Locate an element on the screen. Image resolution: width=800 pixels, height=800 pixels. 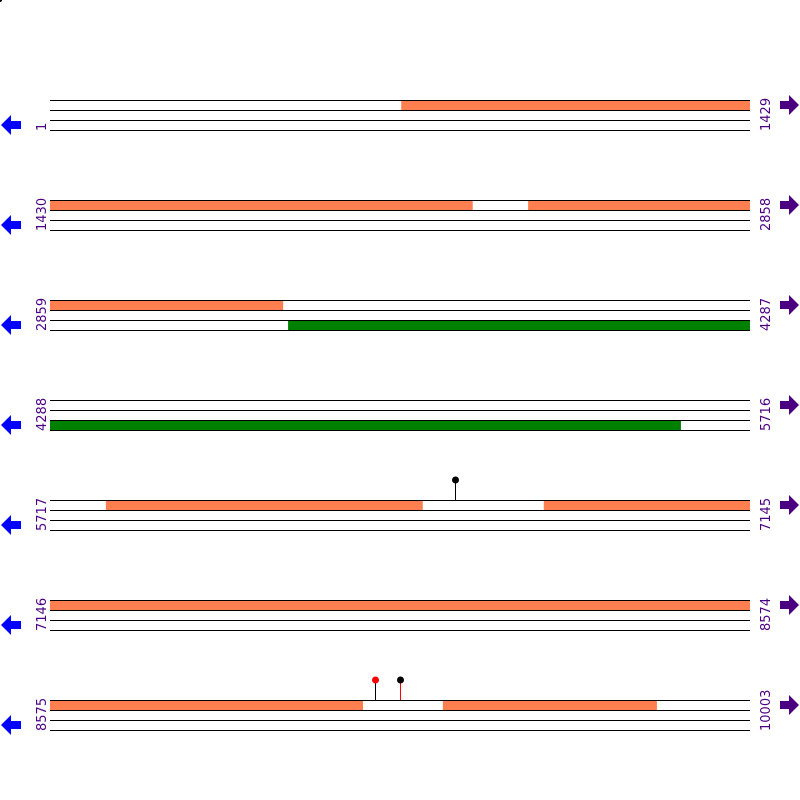
sequence-row: 1430 2858 is located at coordinates (400, 215).